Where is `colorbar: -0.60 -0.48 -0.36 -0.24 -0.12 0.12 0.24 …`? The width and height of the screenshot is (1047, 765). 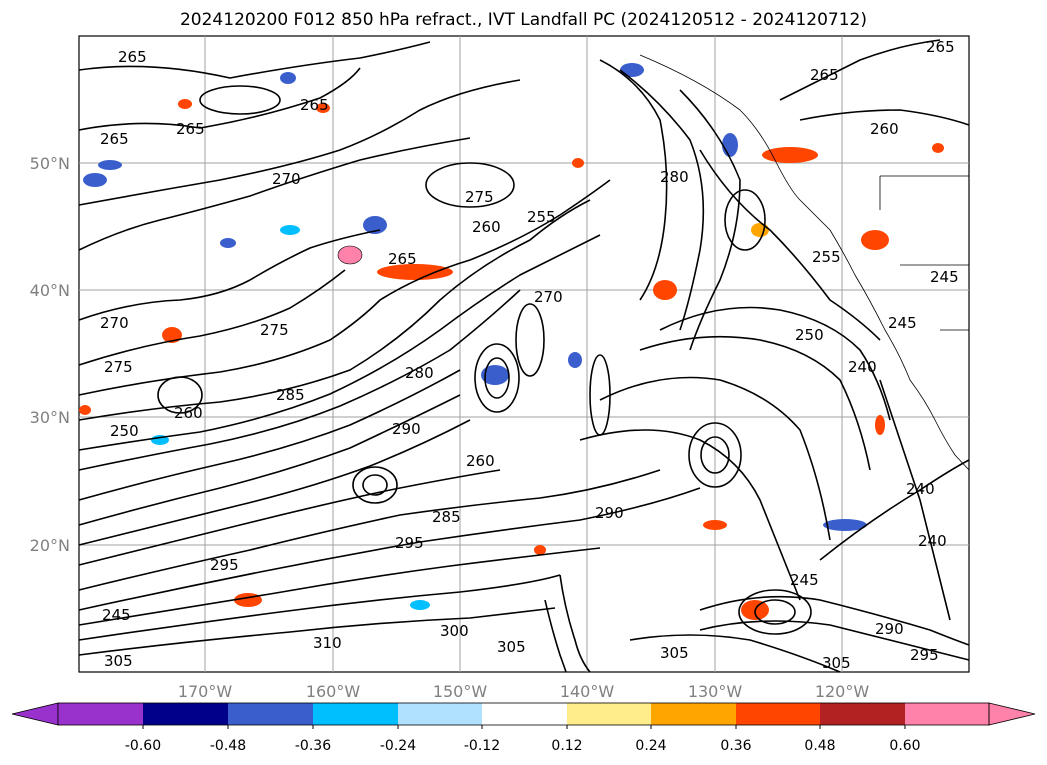
colorbar: -0.60 -0.48 -0.36 -0.24 -0.12 0.12 0.24 … is located at coordinates (523, 728).